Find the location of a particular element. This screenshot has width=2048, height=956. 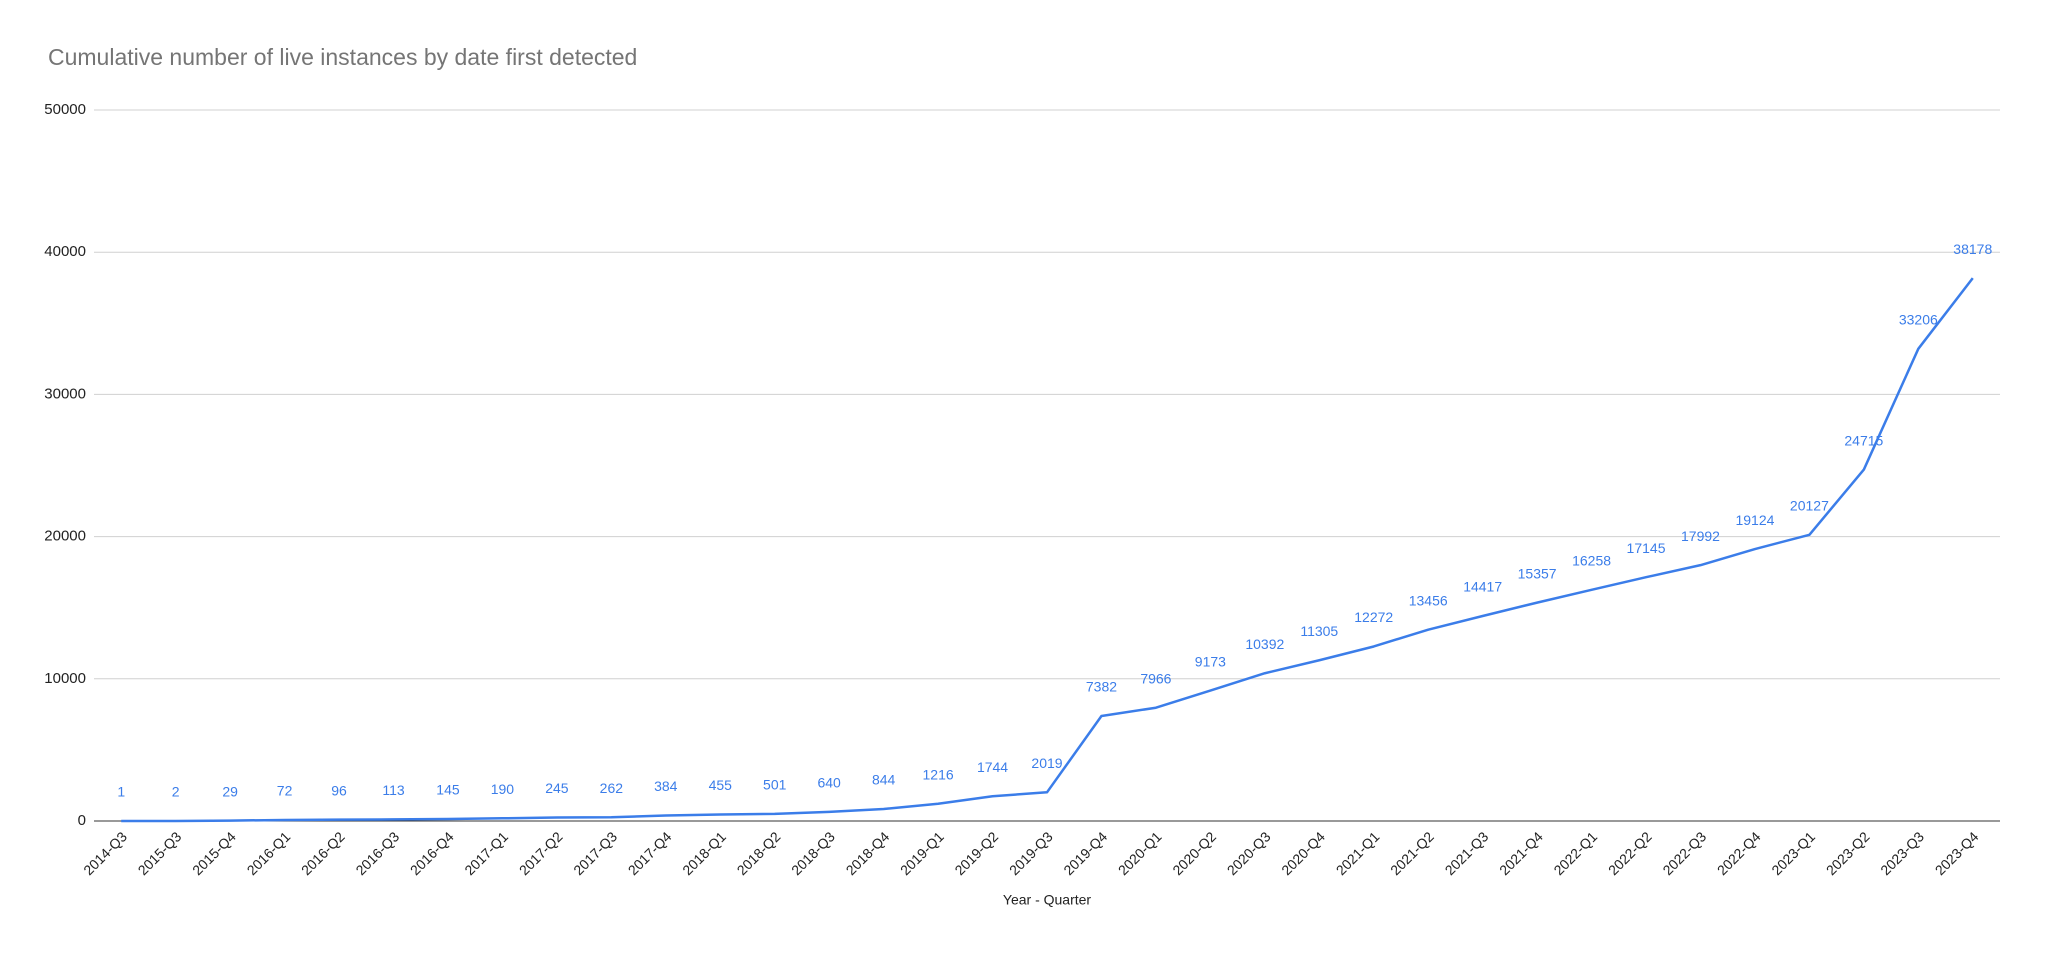

x-tick-label: 2021-Q2 is located at coordinates (1412, 853).